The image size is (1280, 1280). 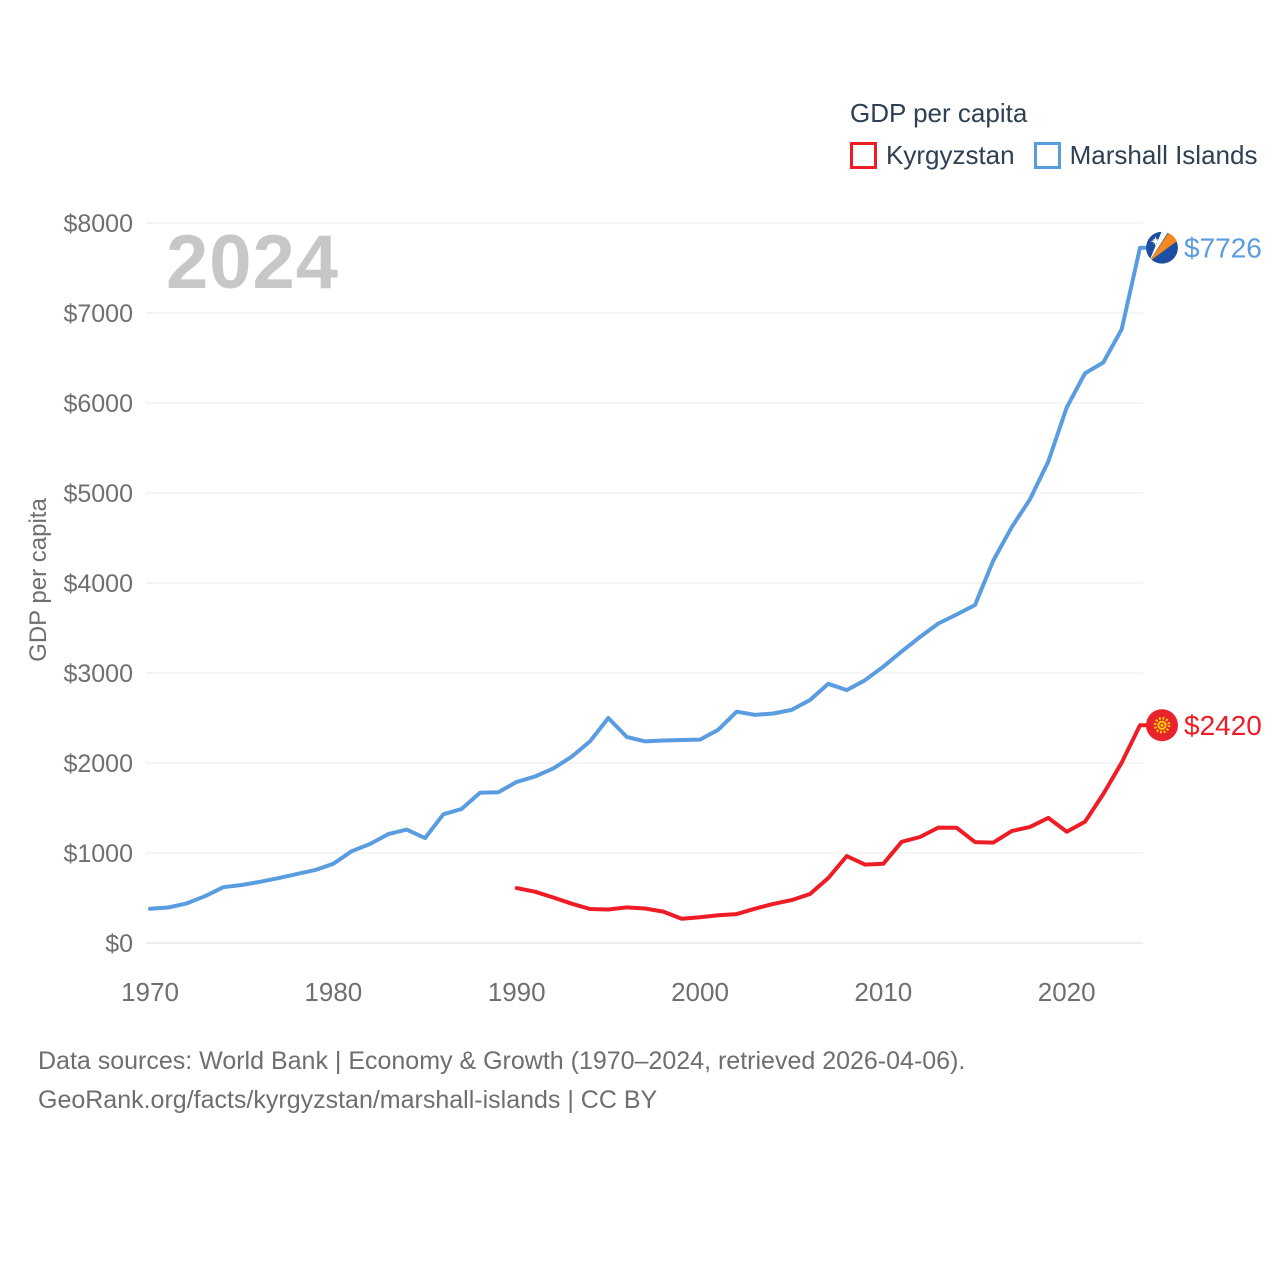 What do you see at coordinates (98, 674) in the screenshot?
I see `y-tick-label: $3000` at bounding box center [98, 674].